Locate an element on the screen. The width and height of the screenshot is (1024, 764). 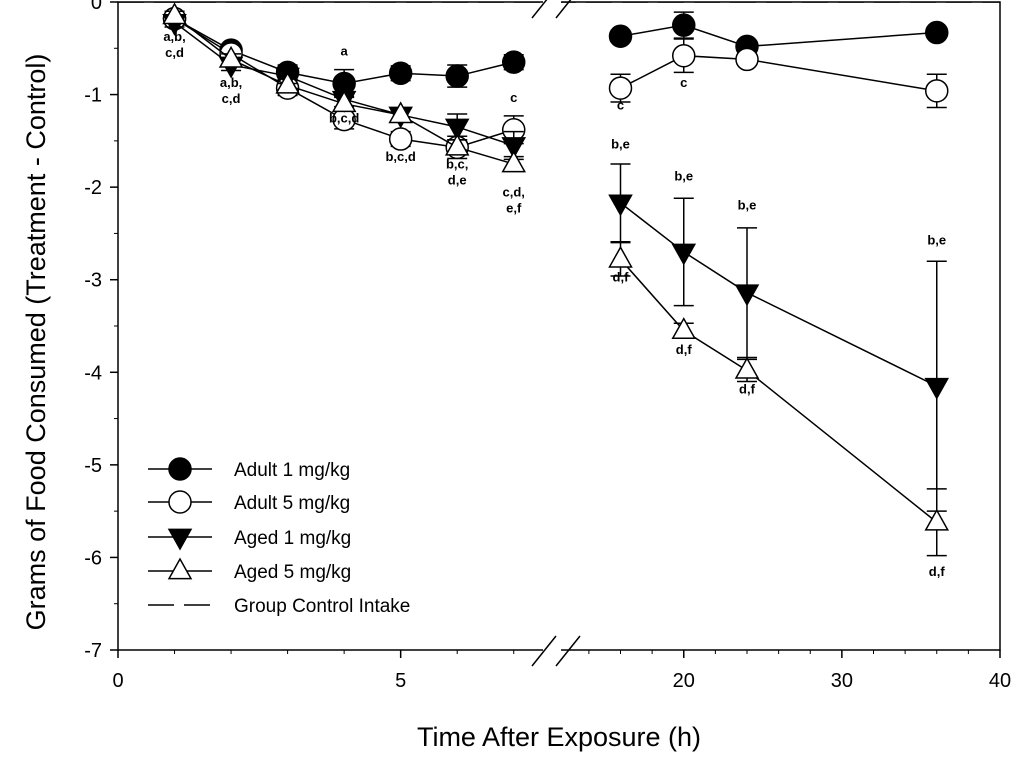
significance-annotation: a,b, c,d is located at coordinates (174, 44).